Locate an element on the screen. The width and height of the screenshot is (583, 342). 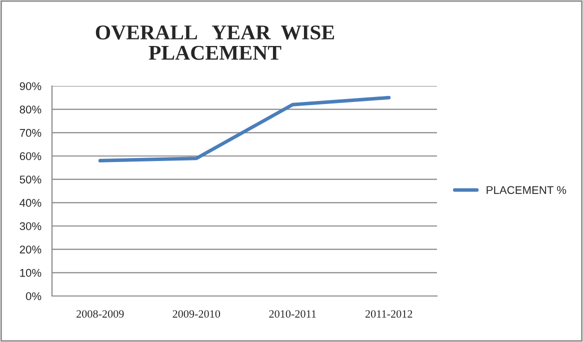
y-tick-label: 50% is located at coordinates (31, 180).